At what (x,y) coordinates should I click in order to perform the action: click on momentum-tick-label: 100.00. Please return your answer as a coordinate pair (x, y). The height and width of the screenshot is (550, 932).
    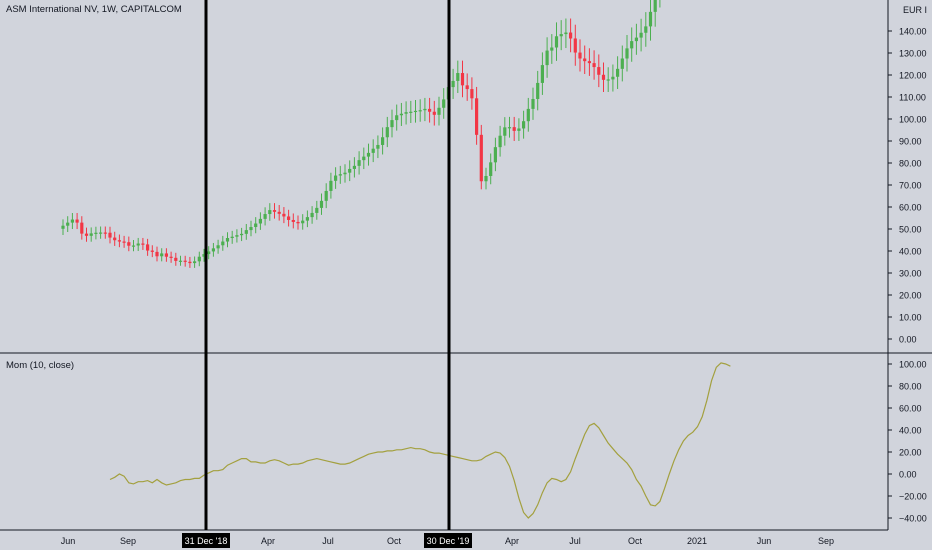
    Looking at the image, I should click on (913, 365).